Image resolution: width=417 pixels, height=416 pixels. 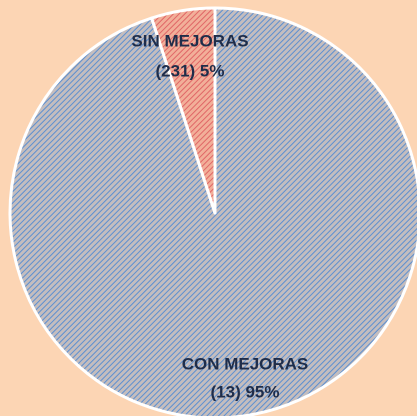 What do you see at coordinates (190, 70) in the screenshot?
I see `value-label: (231) 5%` at bounding box center [190, 70].